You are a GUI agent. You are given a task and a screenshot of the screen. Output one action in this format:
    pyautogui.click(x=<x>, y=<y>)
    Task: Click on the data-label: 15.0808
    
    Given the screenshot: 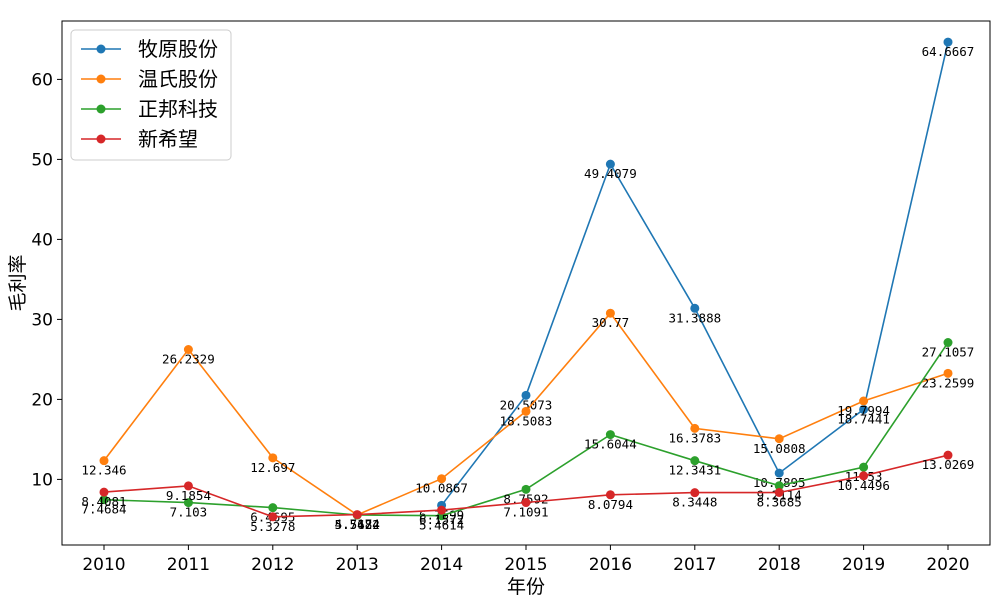 What is the action you would take?
    pyautogui.click(x=779, y=448)
    